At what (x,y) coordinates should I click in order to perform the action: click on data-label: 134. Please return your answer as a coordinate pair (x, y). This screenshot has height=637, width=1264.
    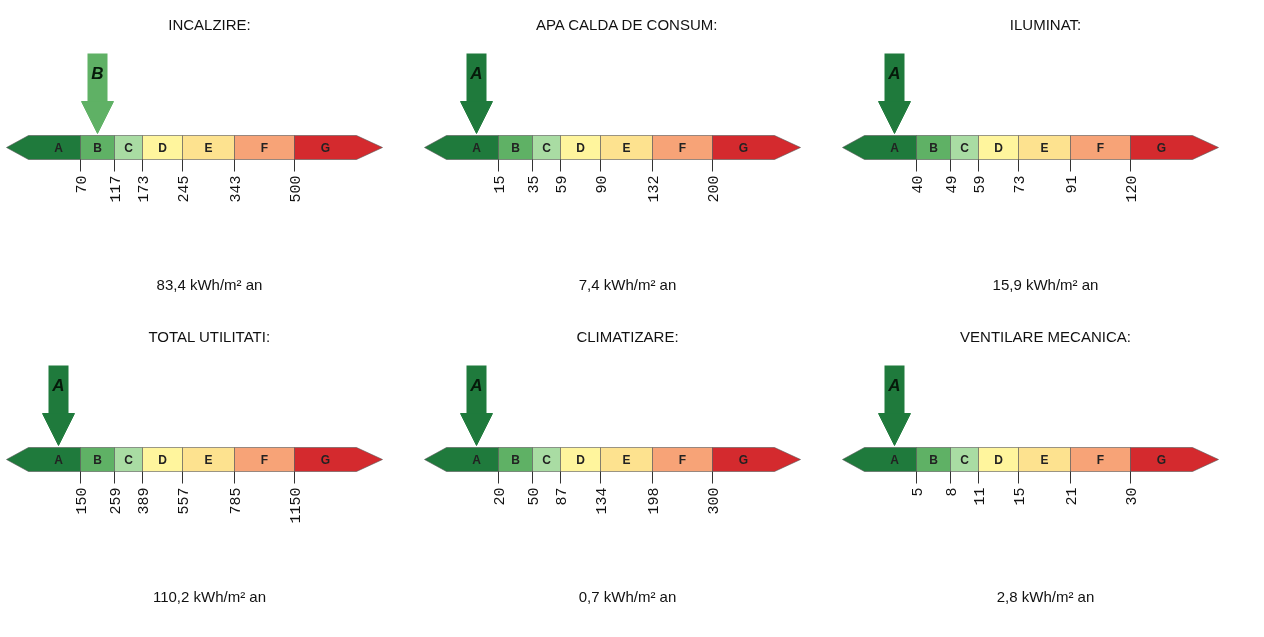
    Looking at the image, I should click on (602, 501).